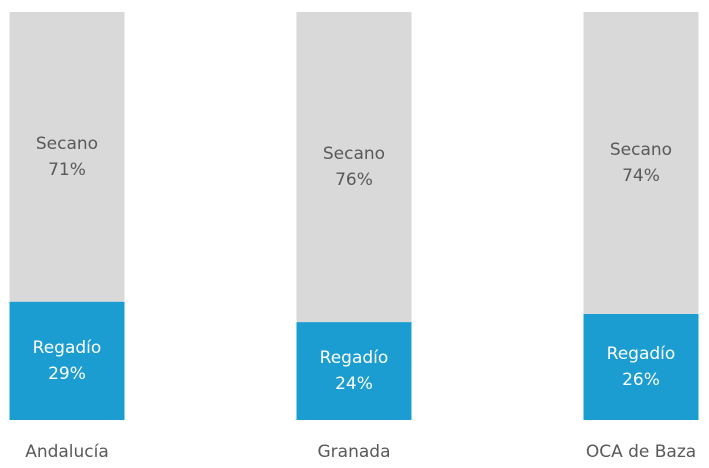 This screenshot has height=468, width=709. Describe the element at coordinates (641, 176) in the screenshot. I see `segment-value-label: 74%` at that location.